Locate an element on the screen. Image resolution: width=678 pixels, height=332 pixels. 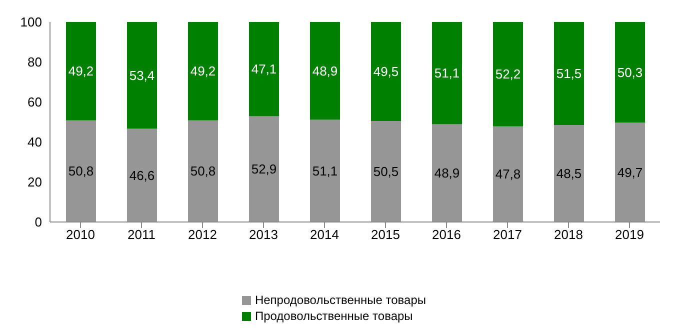
data-label: 47,1 is located at coordinates (264, 69).